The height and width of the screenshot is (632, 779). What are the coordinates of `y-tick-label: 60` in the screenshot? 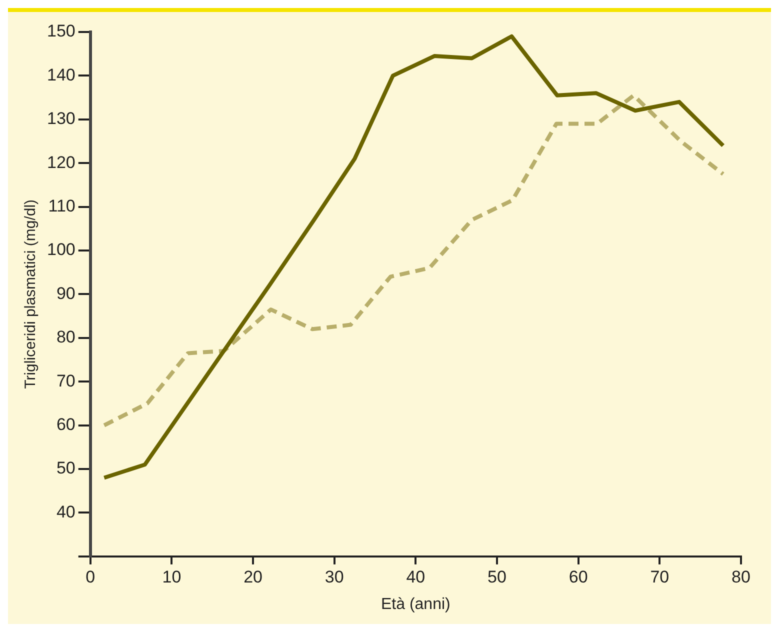 It's located at (66, 424).